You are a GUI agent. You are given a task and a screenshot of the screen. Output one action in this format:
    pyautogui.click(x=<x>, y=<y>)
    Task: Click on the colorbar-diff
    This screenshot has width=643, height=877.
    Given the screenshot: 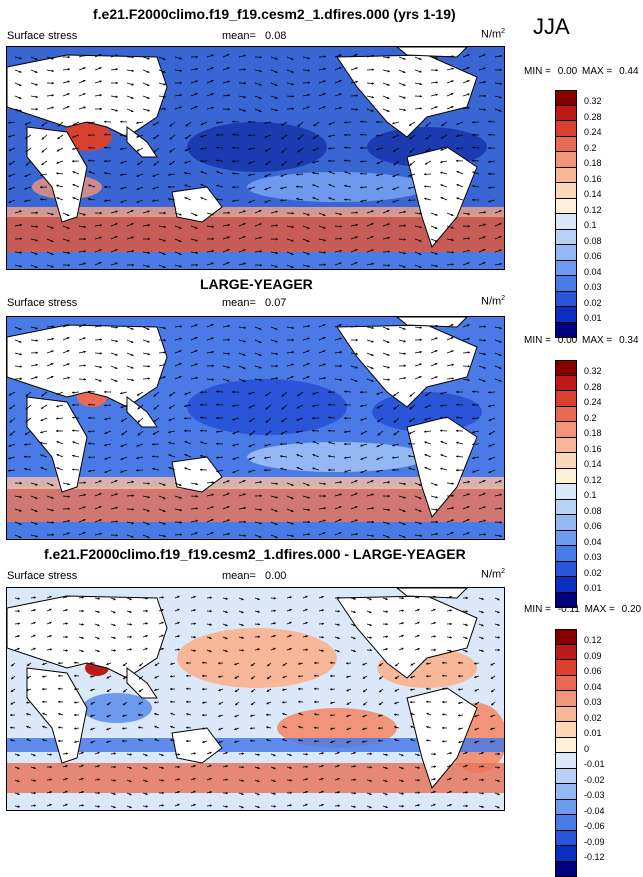 What is the action you would take?
    pyautogui.click(x=566, y=753)
    